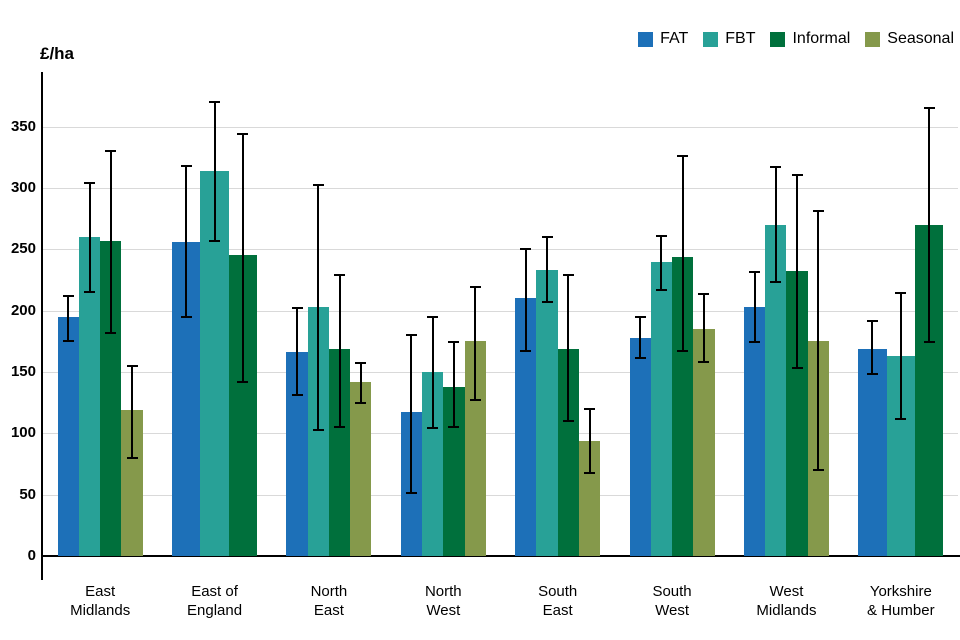  Describe the element at coordinates (100, 601) in the screenshot. I see `x-axis-label: East Midlands` at that location.